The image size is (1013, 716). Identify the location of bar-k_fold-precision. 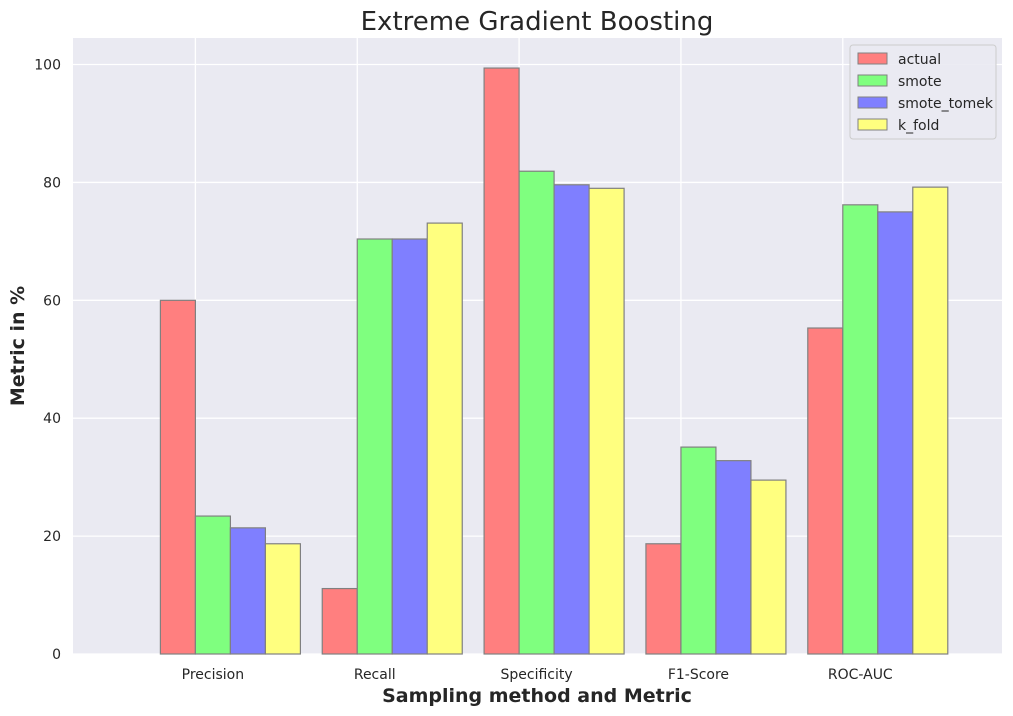
(282, 599).